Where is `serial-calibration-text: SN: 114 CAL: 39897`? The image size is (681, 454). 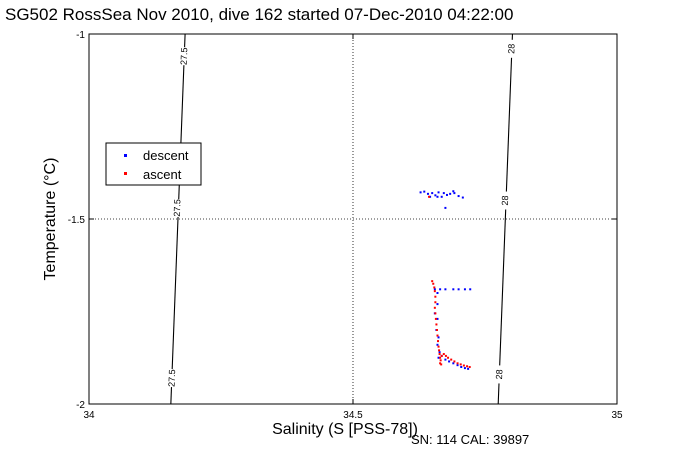 serial-calibration-text: SN: 114 CAL: 39897 is located at coordinates (470, 439).